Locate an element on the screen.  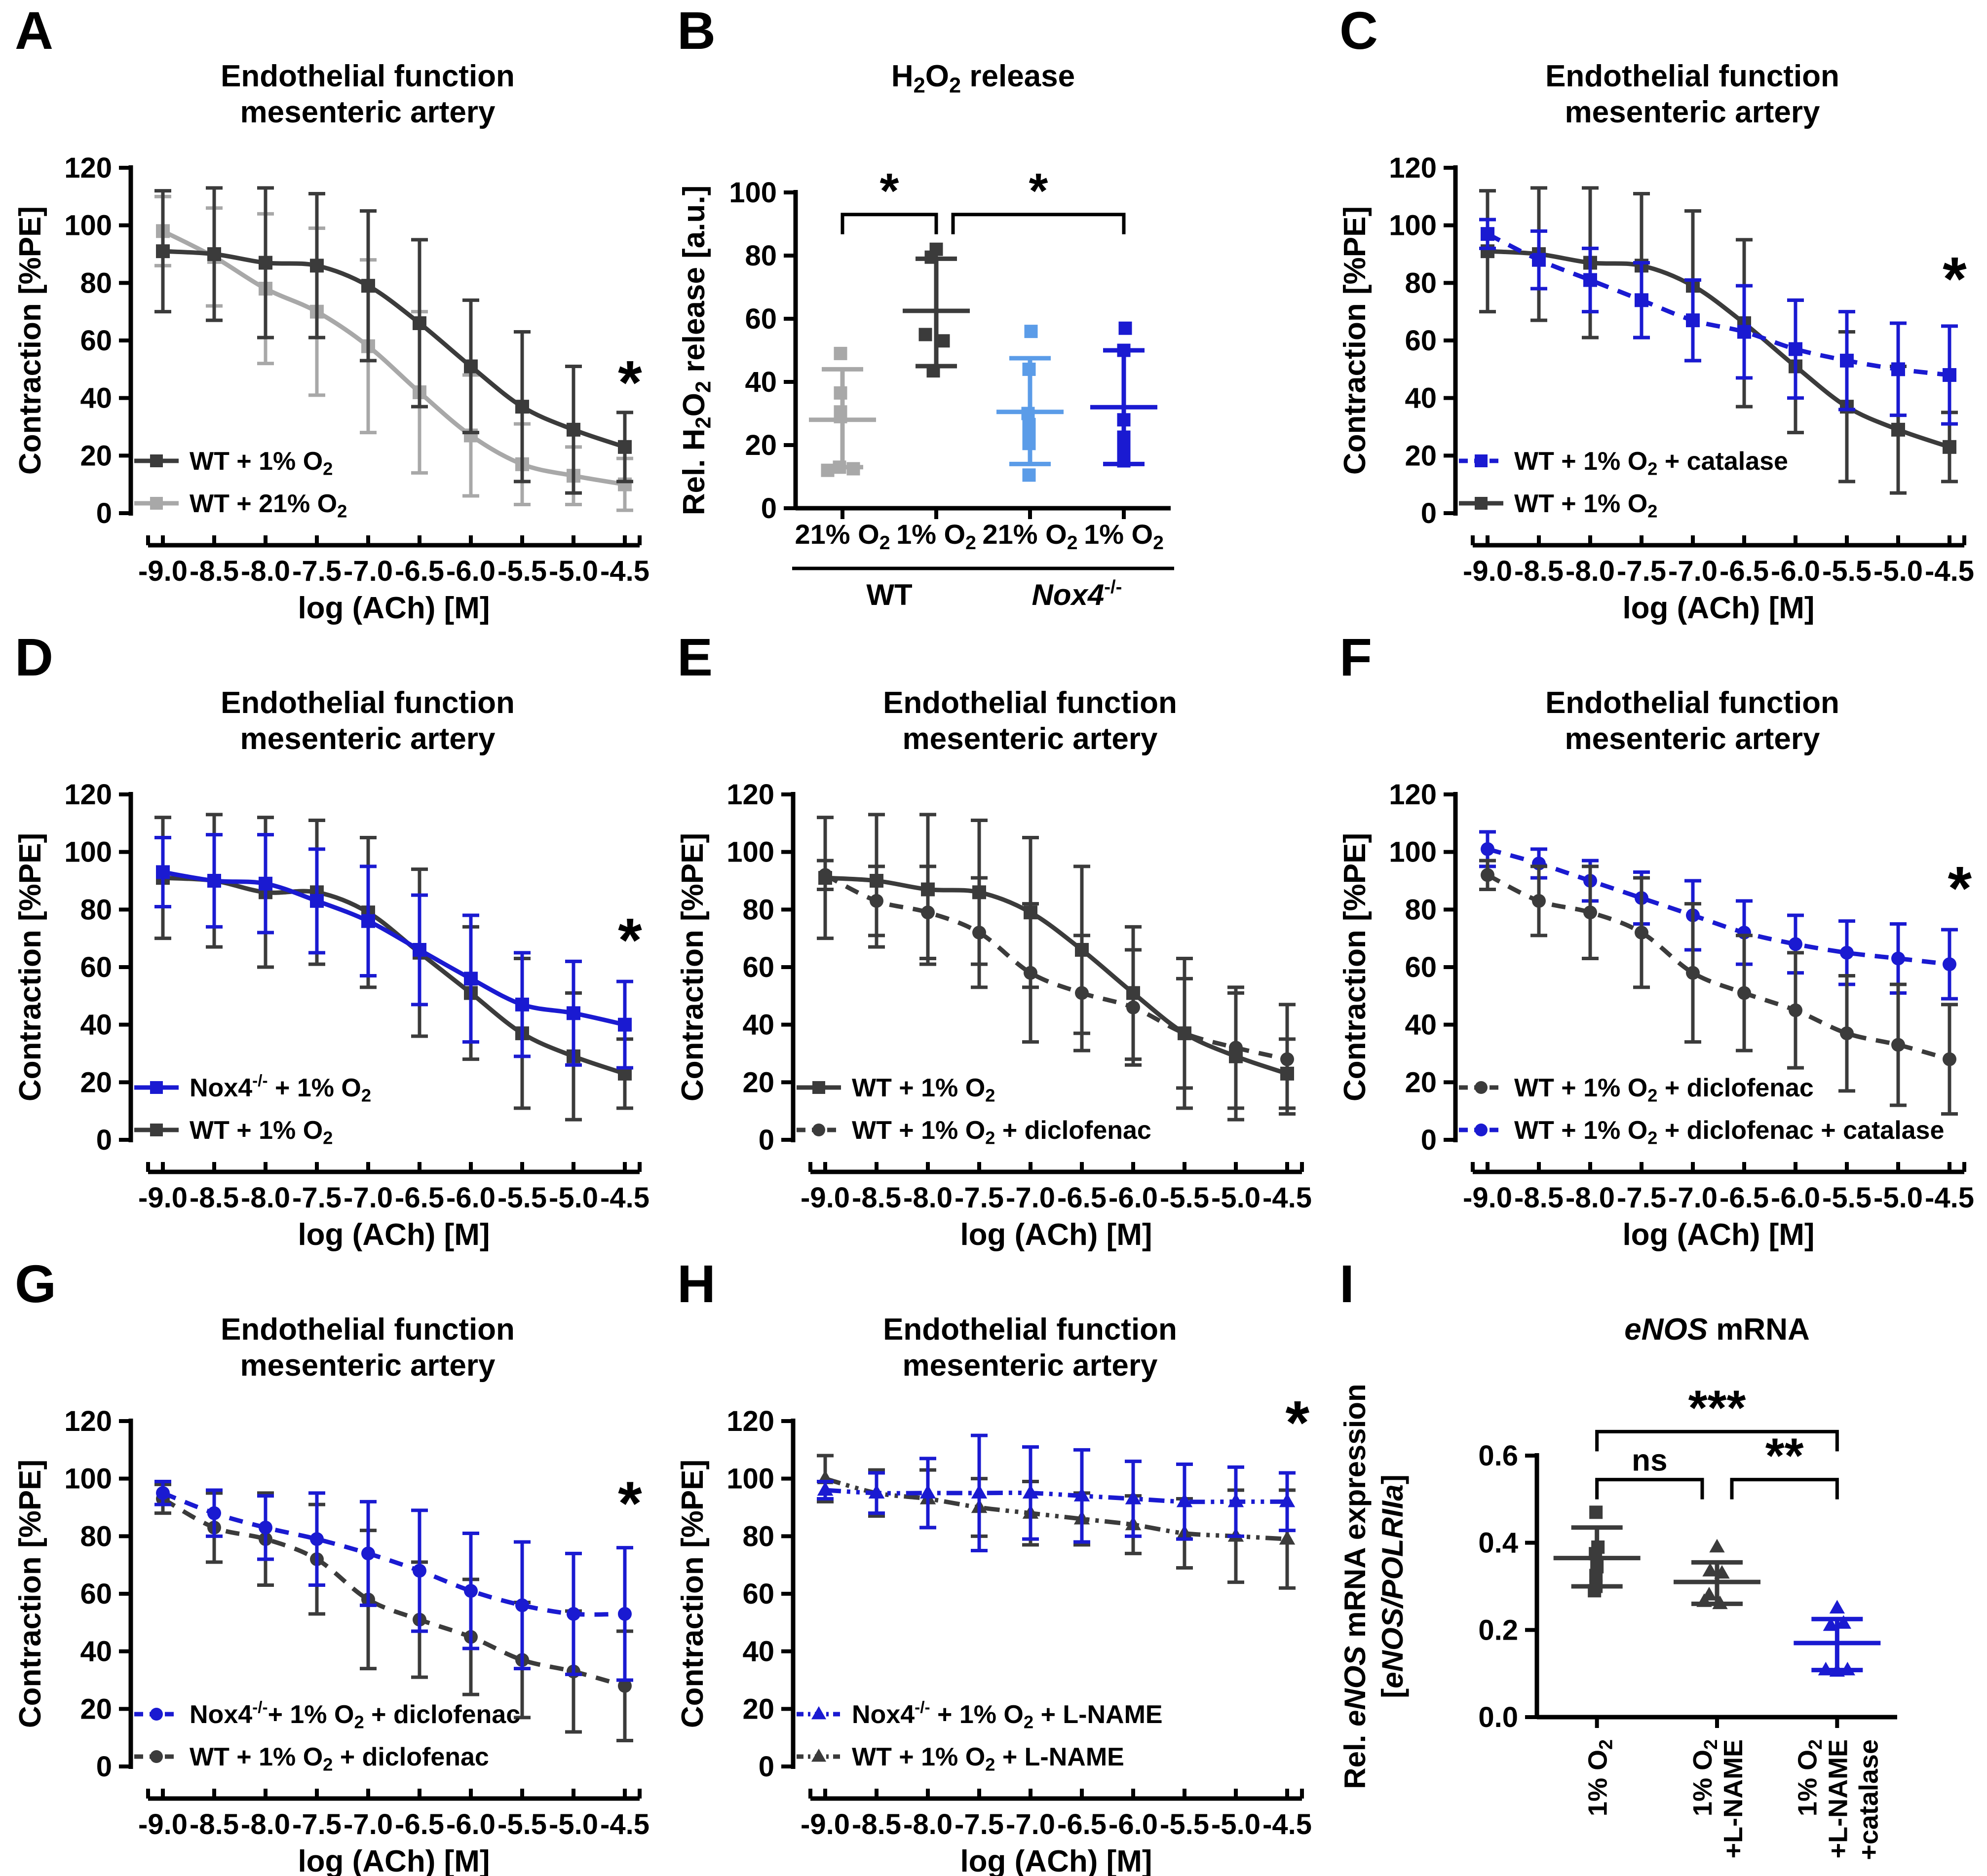
x-axis: -9.0 -8.5 -8.0 -7.5 -7.0 -6.5 -6.0 -5.5 -5.0 -4.5 is located at coordinates (394, 1814).